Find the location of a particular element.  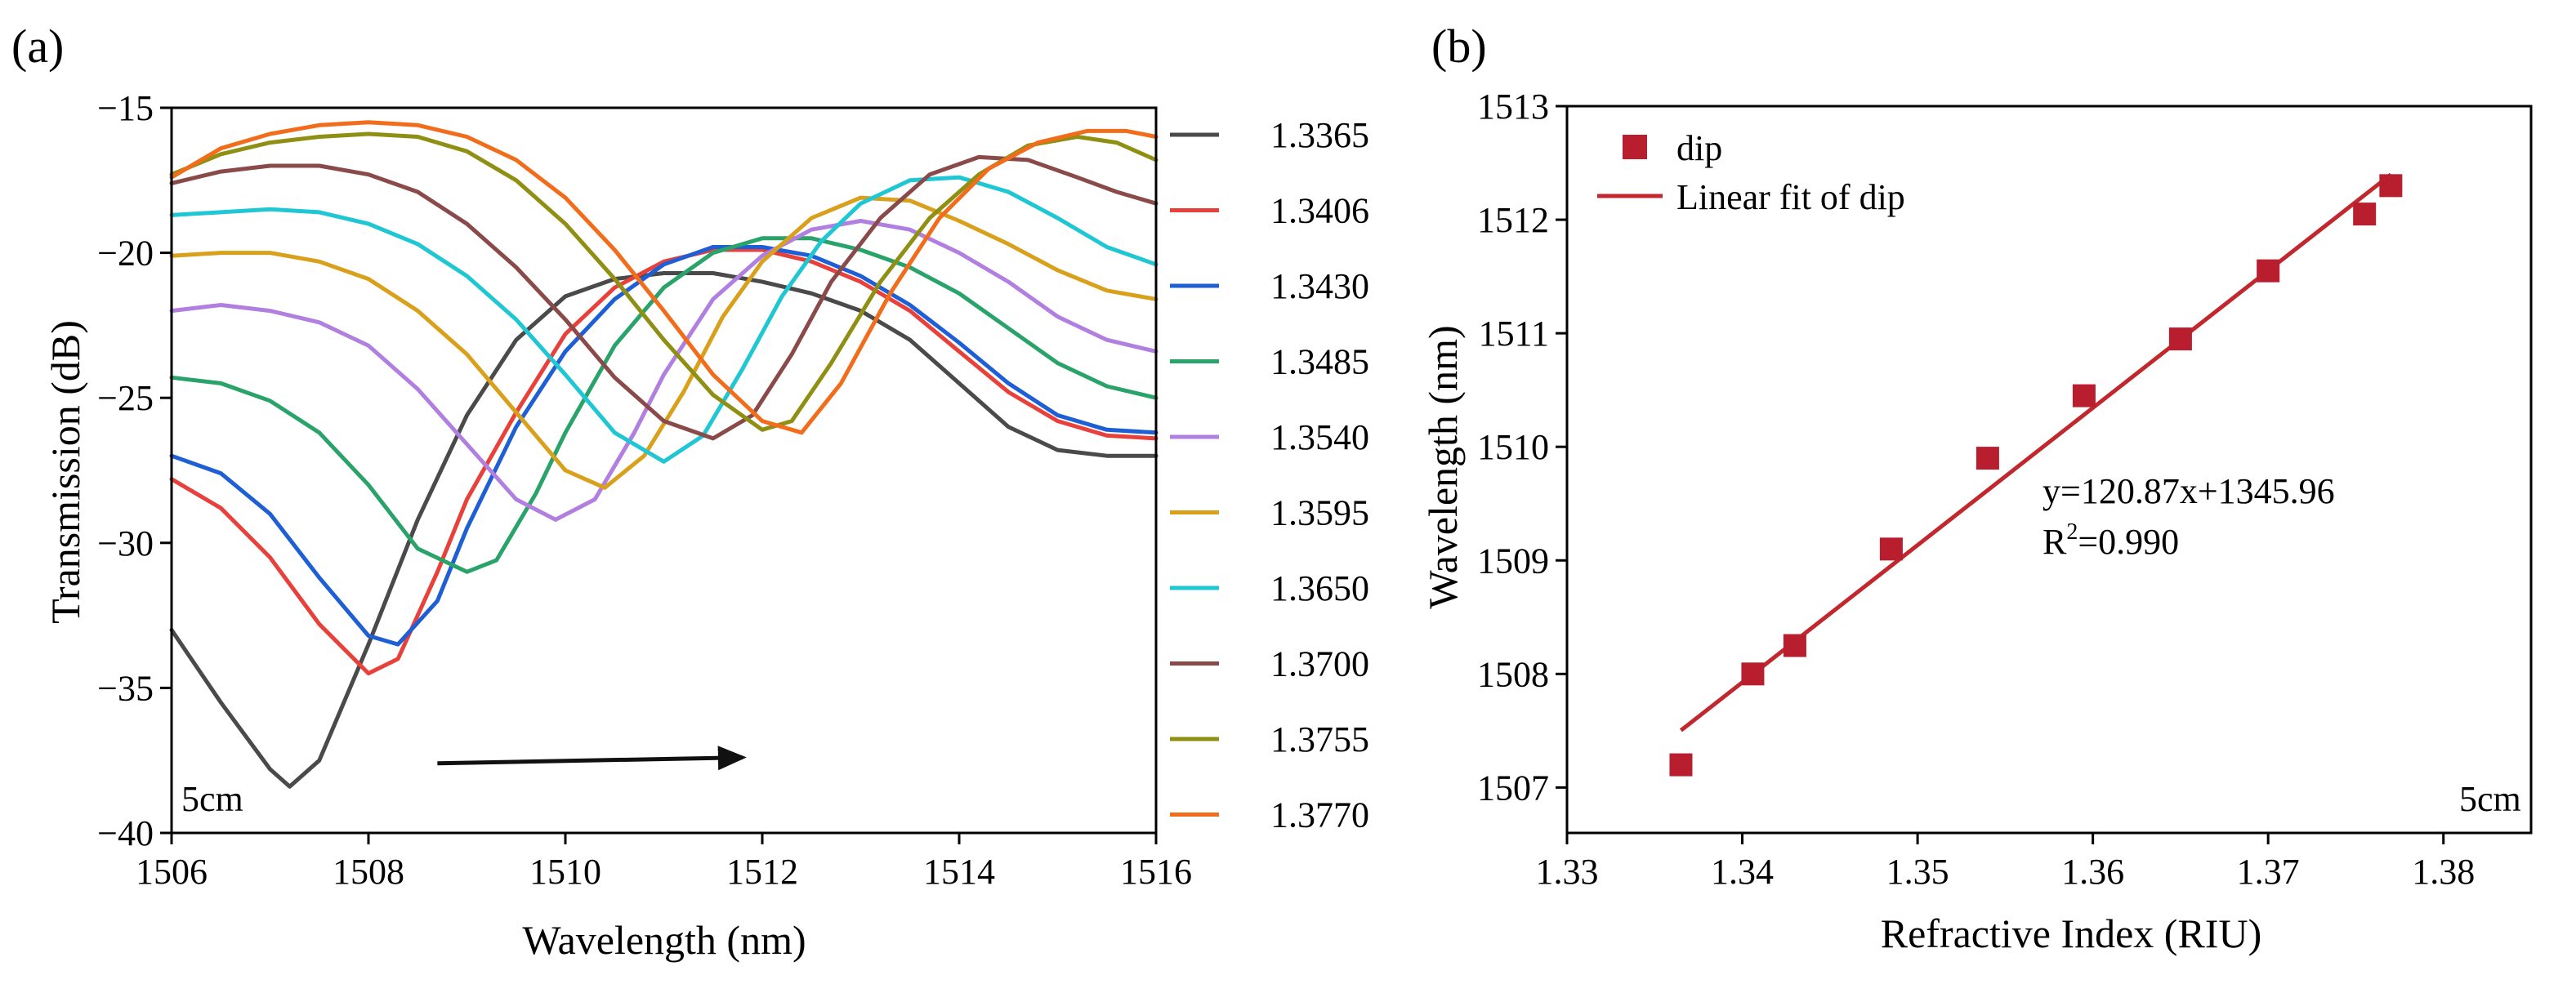

x-tick-label: 1.38 is located at coordinates (2444, 872).